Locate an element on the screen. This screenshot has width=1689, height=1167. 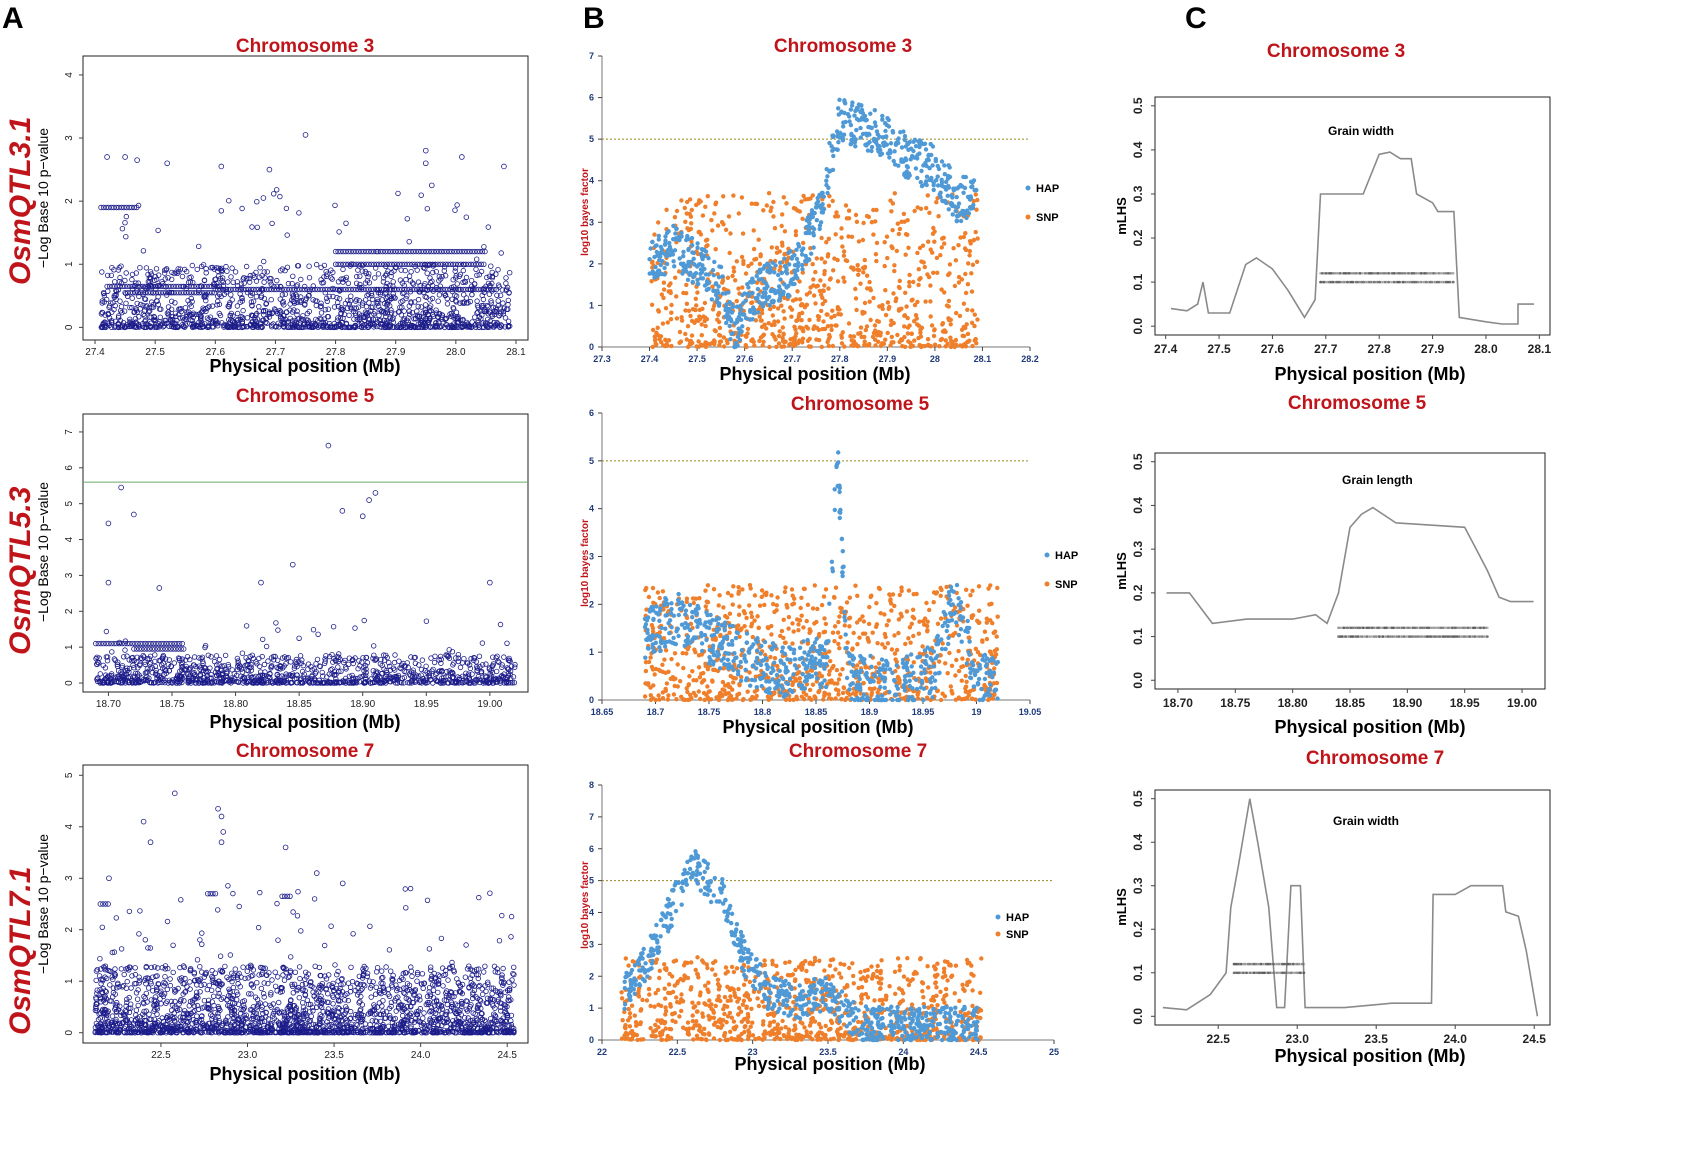
plot-frame is located at coordinates (305, 198).